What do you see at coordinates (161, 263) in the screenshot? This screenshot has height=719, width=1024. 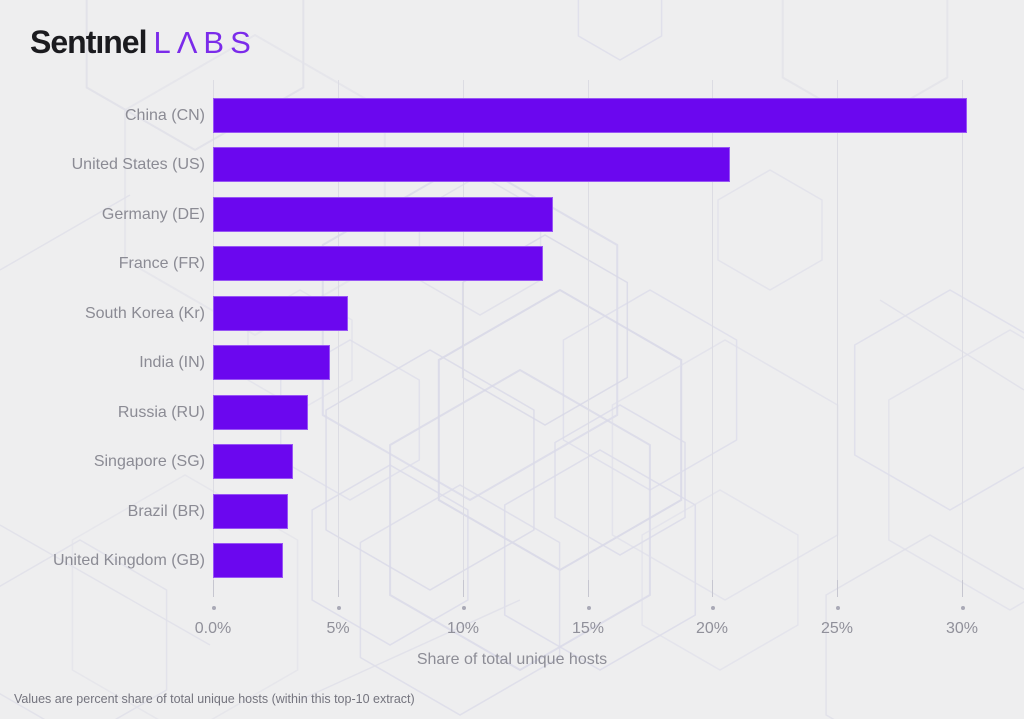 I see `category-label: France (FR)` at bounding box center [161, 263].